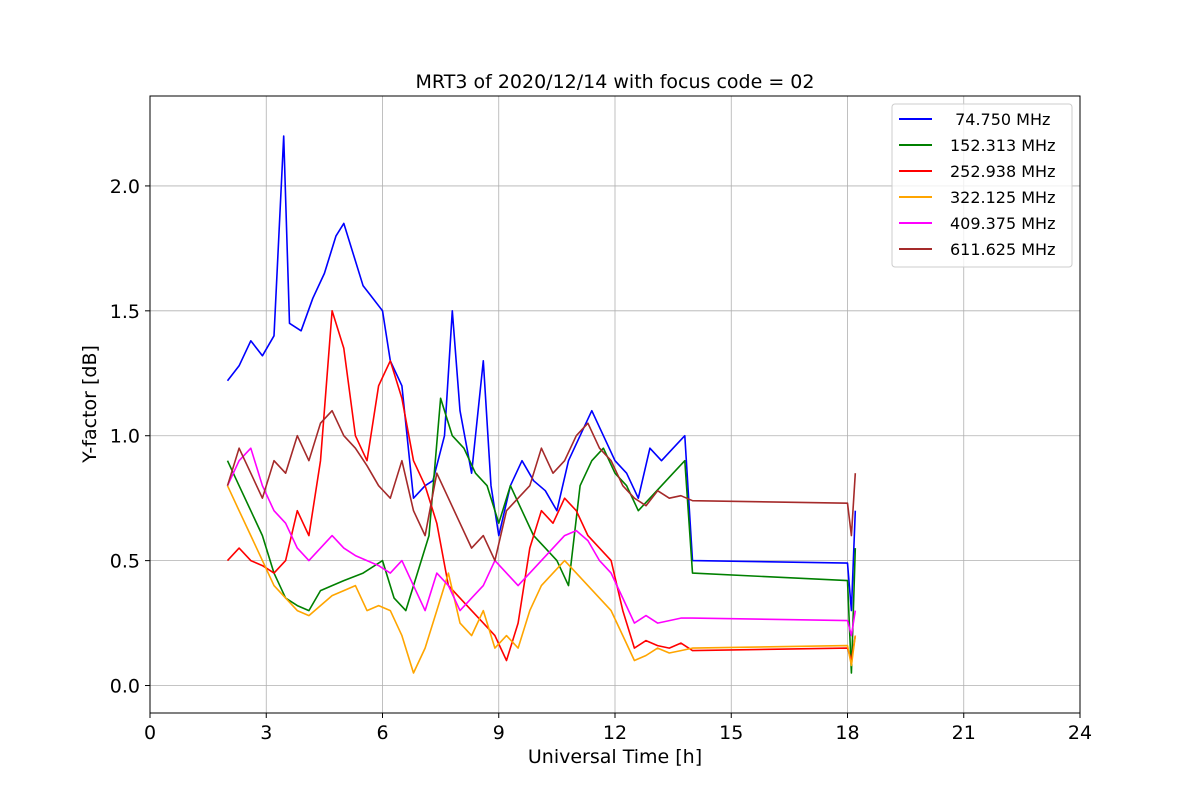 The height and width of the screenshot is (800, 1200). I want to click on y-axis-ticks: 0.0 0.5 1.0 1.5 2.0, so click(130, 437).